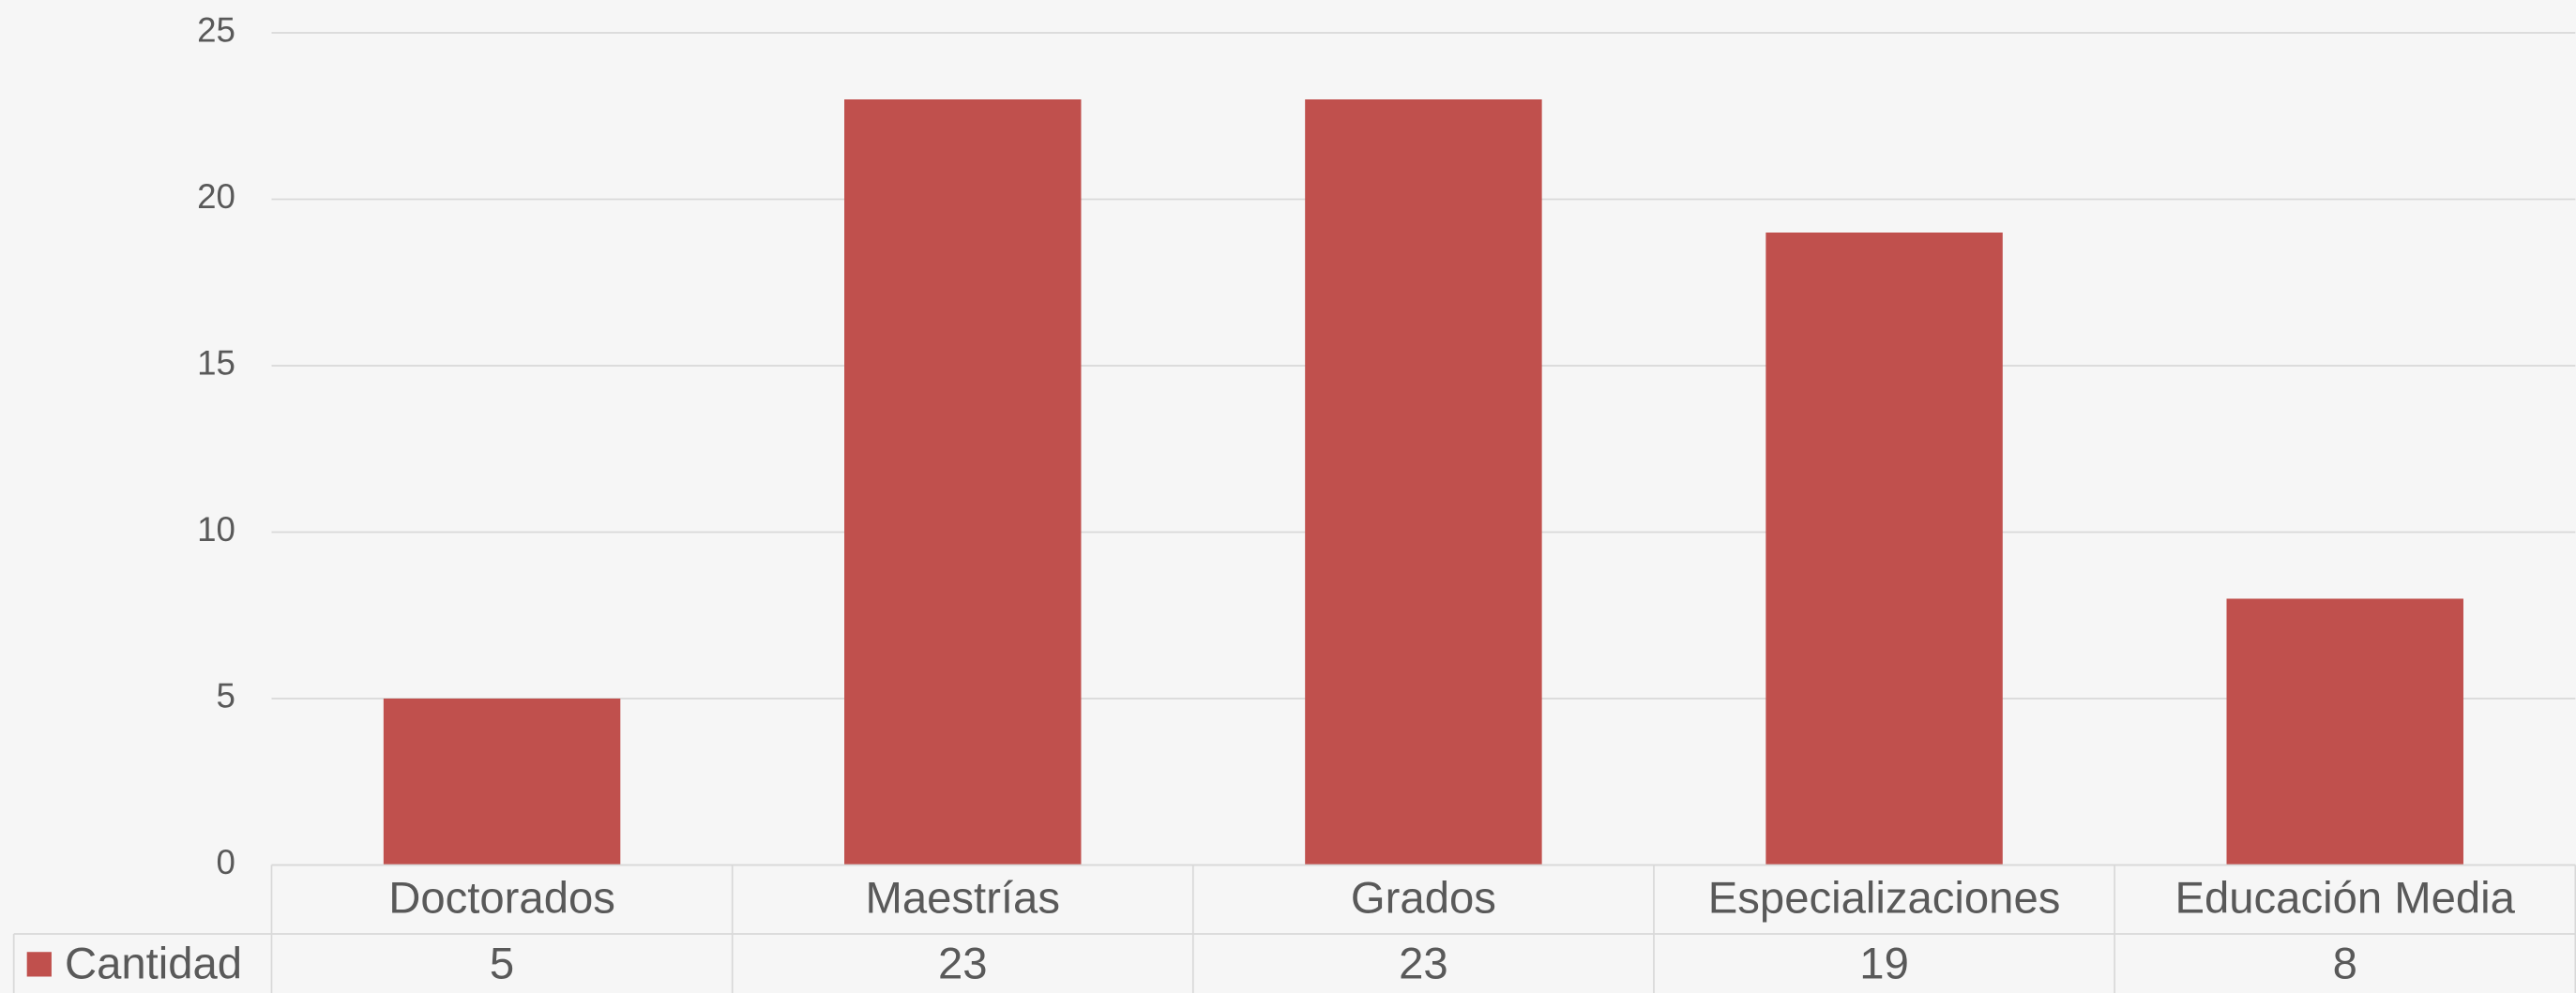 Image resolution: width=2576 pixels, height=993 pixels. Describe the element at coordinates (963, 898) in the screenshot. I see `x-tick-label: Maestrías` at that location.